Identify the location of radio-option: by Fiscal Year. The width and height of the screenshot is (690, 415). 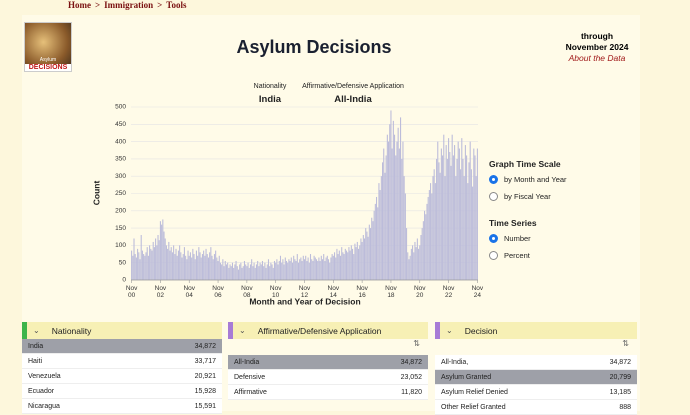
(520, 196).